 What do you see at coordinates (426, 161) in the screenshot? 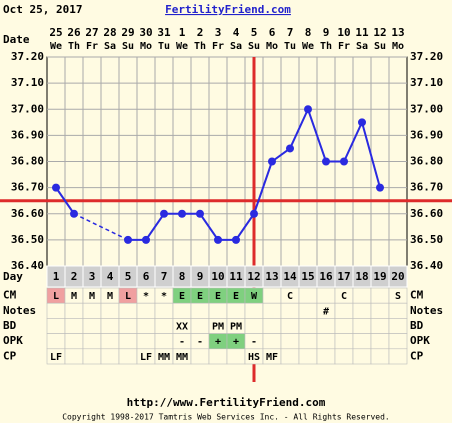
I see `y-tick-label-right: 36.80` at bounding box center [426, 161].